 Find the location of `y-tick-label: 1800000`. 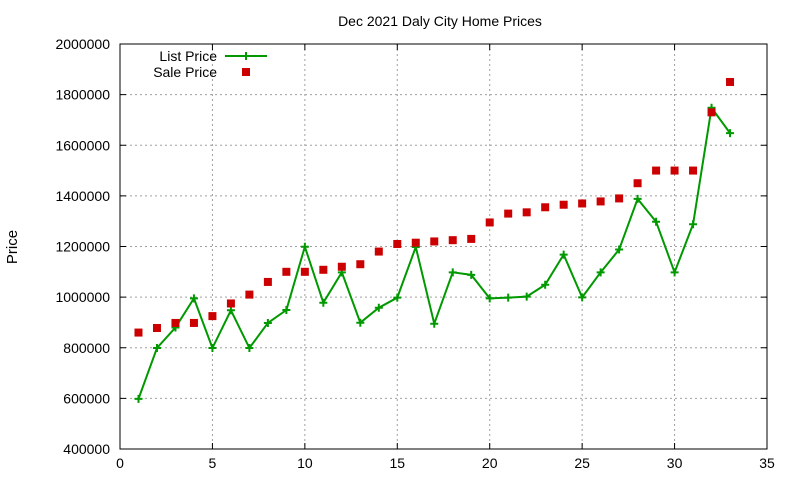

y-tick-label: 1800000 is located at coordinates (82, 95).